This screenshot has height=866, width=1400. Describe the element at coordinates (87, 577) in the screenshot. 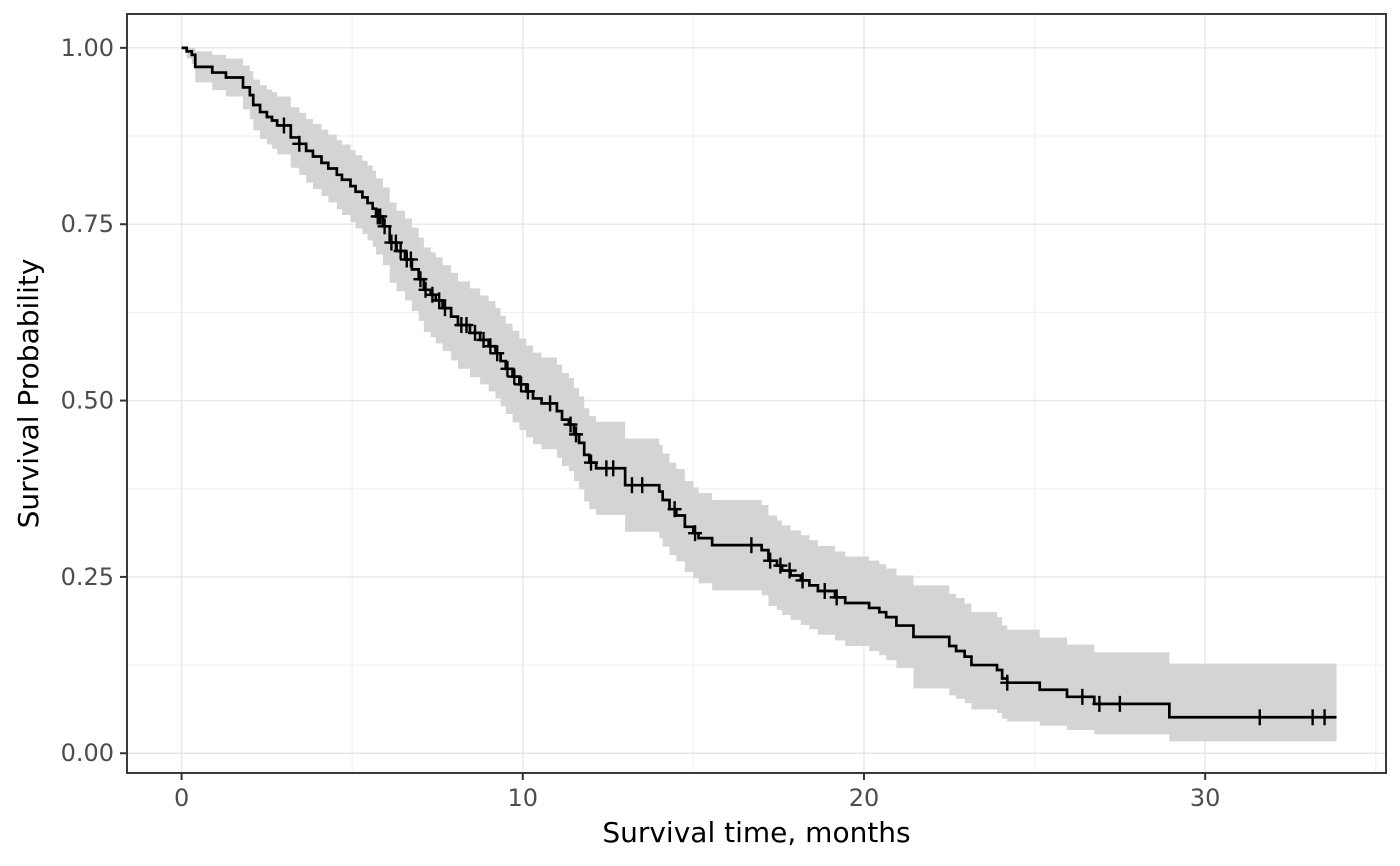

I see `svg-text: 0.25` at that location.